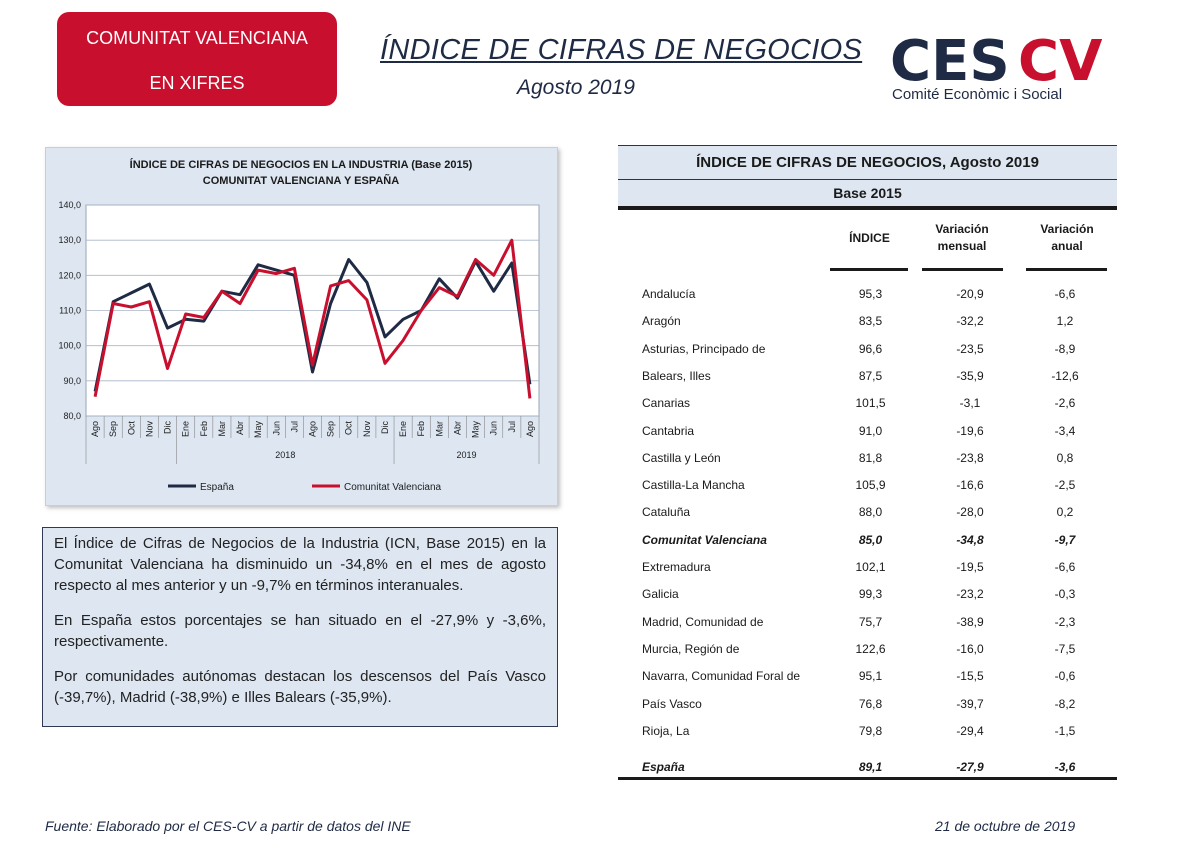  Describe the element at coordinates (970, 540) in the screenshot. I see `row-var-mensual: -34,8` at that location.